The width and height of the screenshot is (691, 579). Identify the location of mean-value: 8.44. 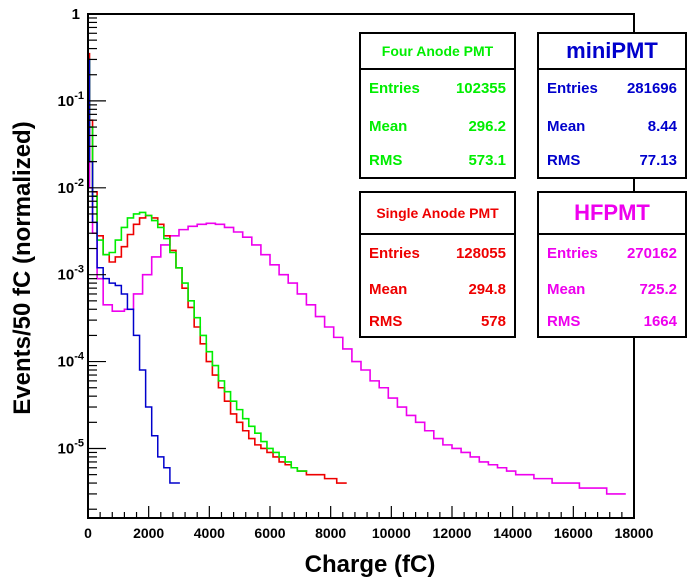
(662, 126).